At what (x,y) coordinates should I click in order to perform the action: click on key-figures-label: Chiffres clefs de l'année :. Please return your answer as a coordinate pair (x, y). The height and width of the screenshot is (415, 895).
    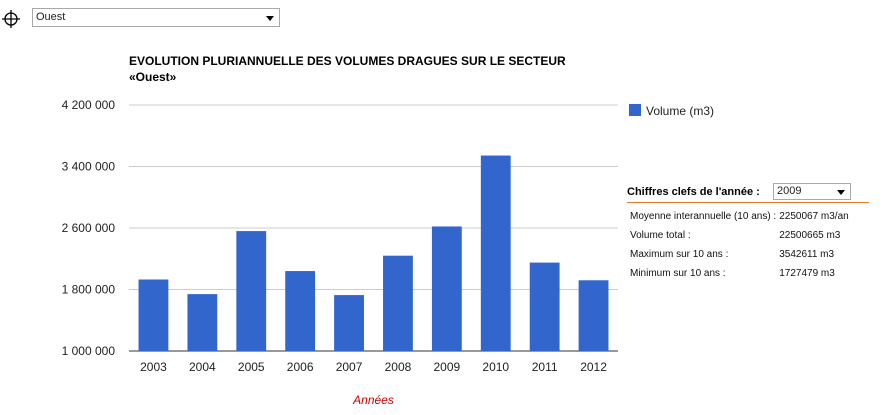
    Looking at the image, I should click on (693, 192).